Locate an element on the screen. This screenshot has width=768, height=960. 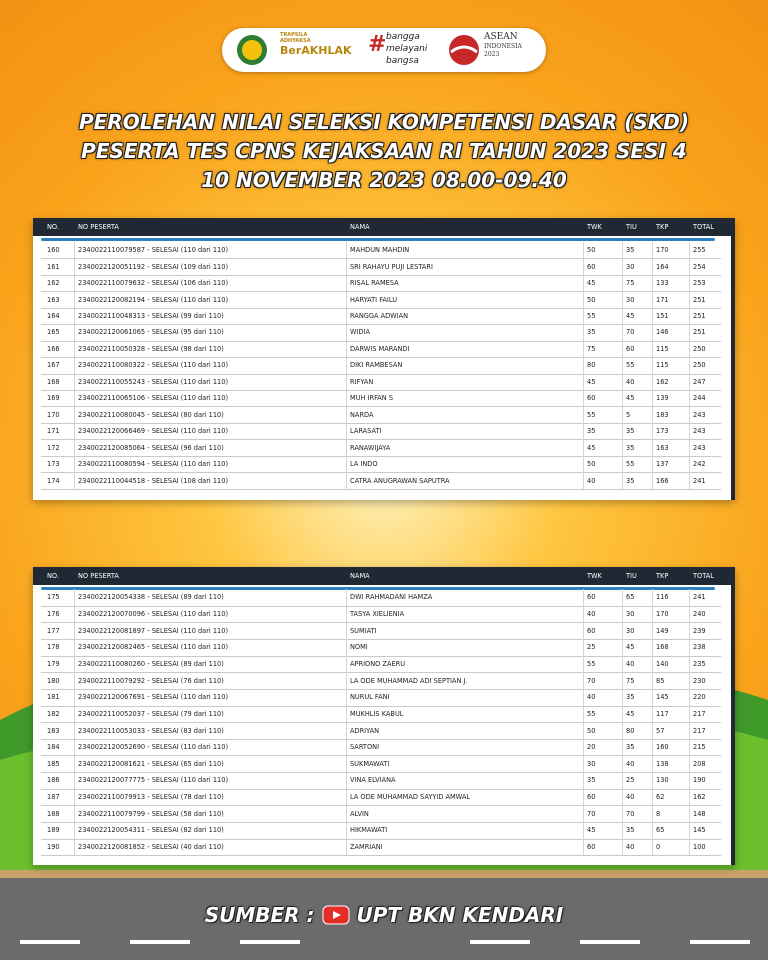
column-header: NO PESERTA is located at coordinates (98, 576).